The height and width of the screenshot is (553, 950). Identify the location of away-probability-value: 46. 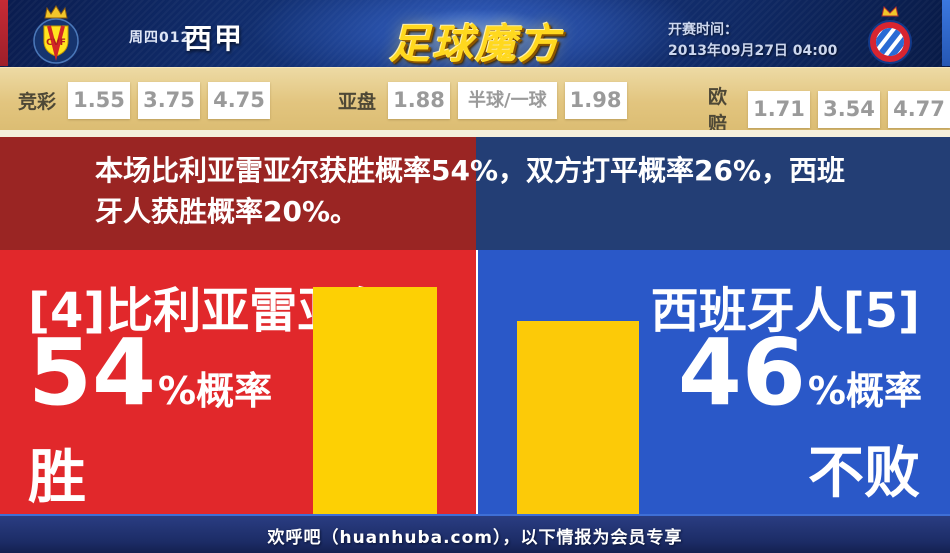
(741, 372).